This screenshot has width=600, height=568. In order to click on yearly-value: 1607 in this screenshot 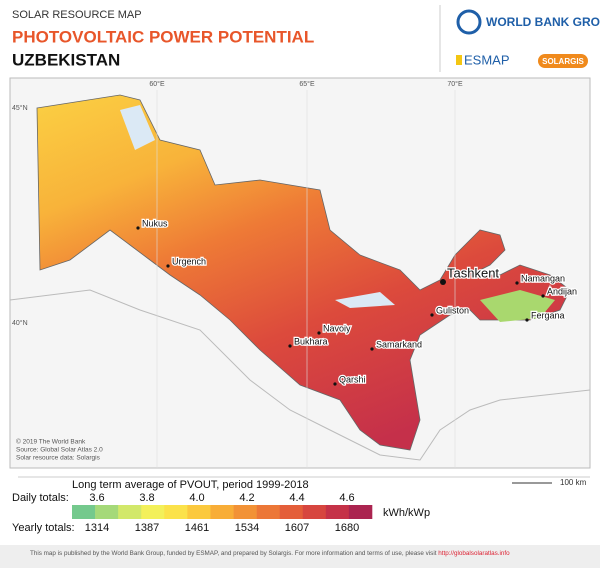, I will do `click(297, 528)`.